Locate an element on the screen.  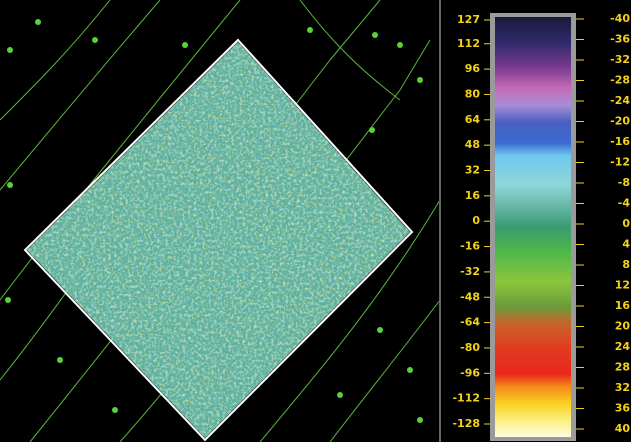
left-tick-label: 48 is located at coordinates (472, 144).